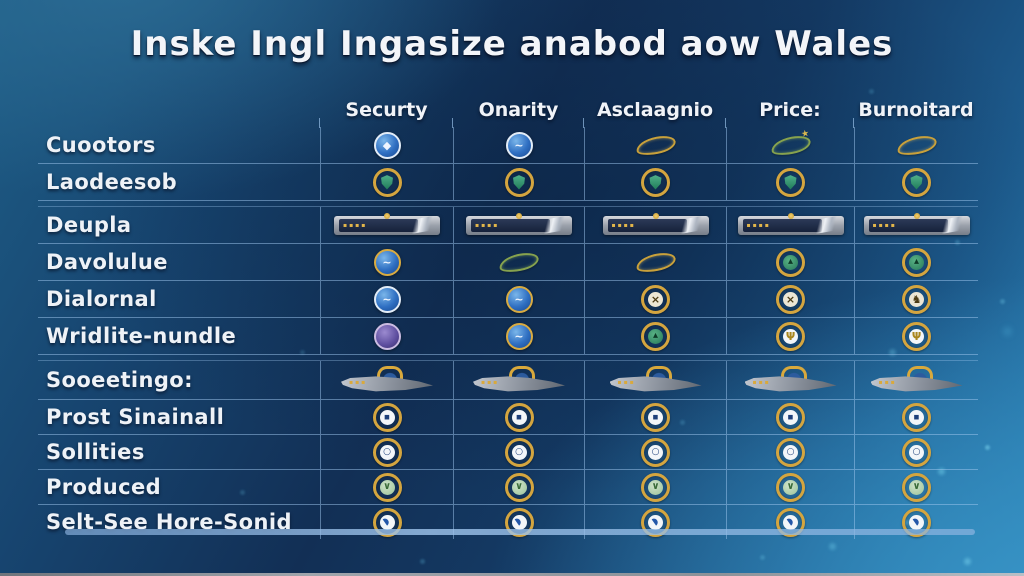 The width and height of the screenshot is (1024, 576). I want to click on row-label: Laodeesob, so click(112, 182).